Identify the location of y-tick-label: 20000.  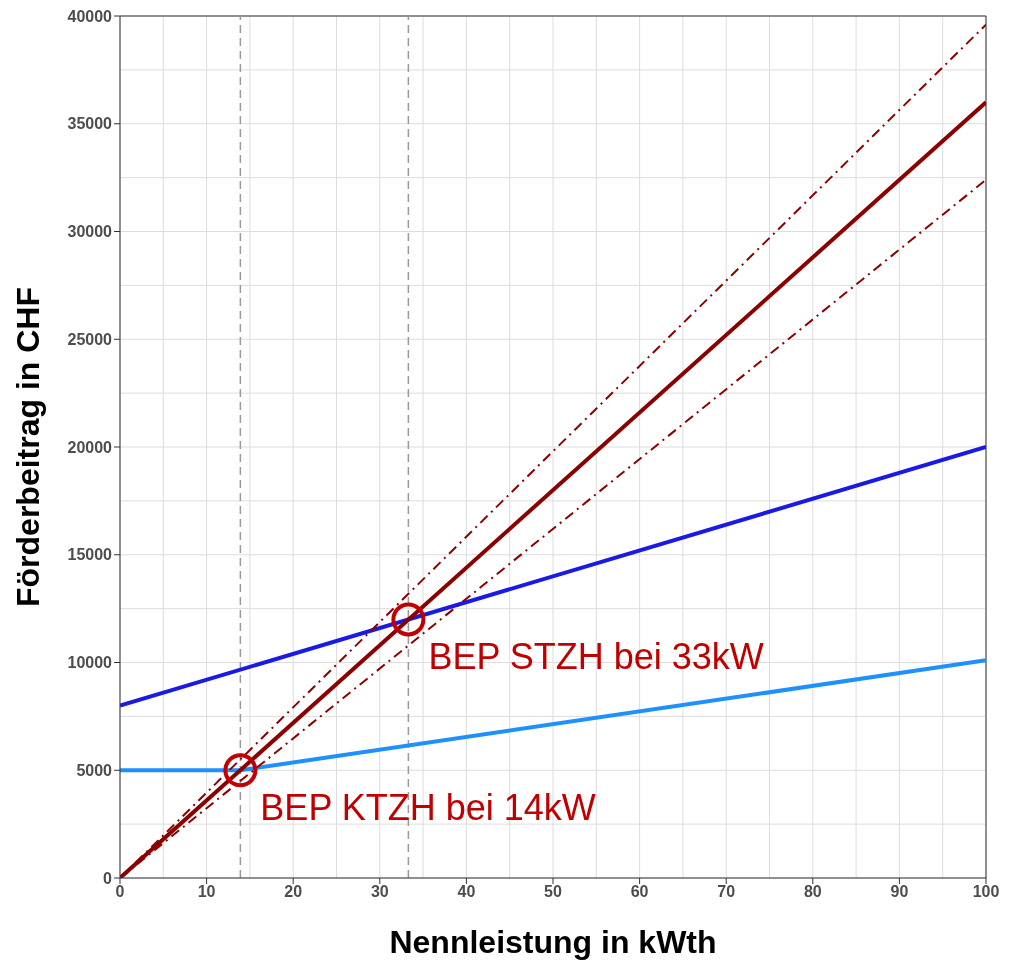
(90, 447).